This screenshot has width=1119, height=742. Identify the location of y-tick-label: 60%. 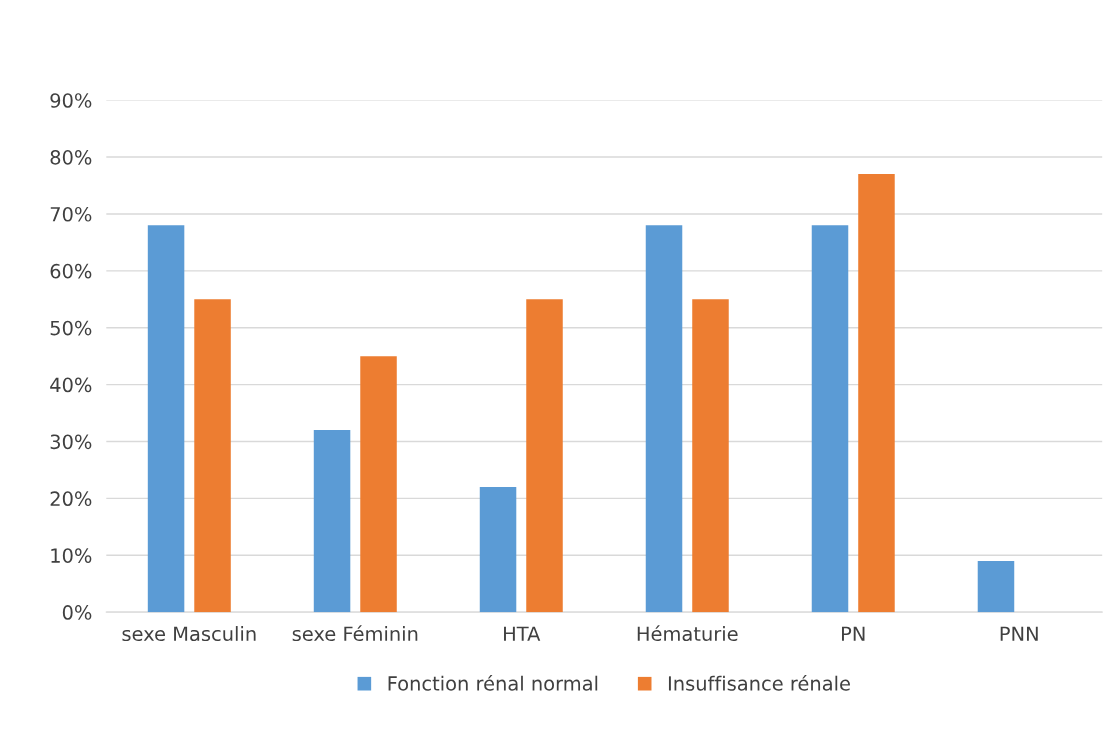
(71, 271).